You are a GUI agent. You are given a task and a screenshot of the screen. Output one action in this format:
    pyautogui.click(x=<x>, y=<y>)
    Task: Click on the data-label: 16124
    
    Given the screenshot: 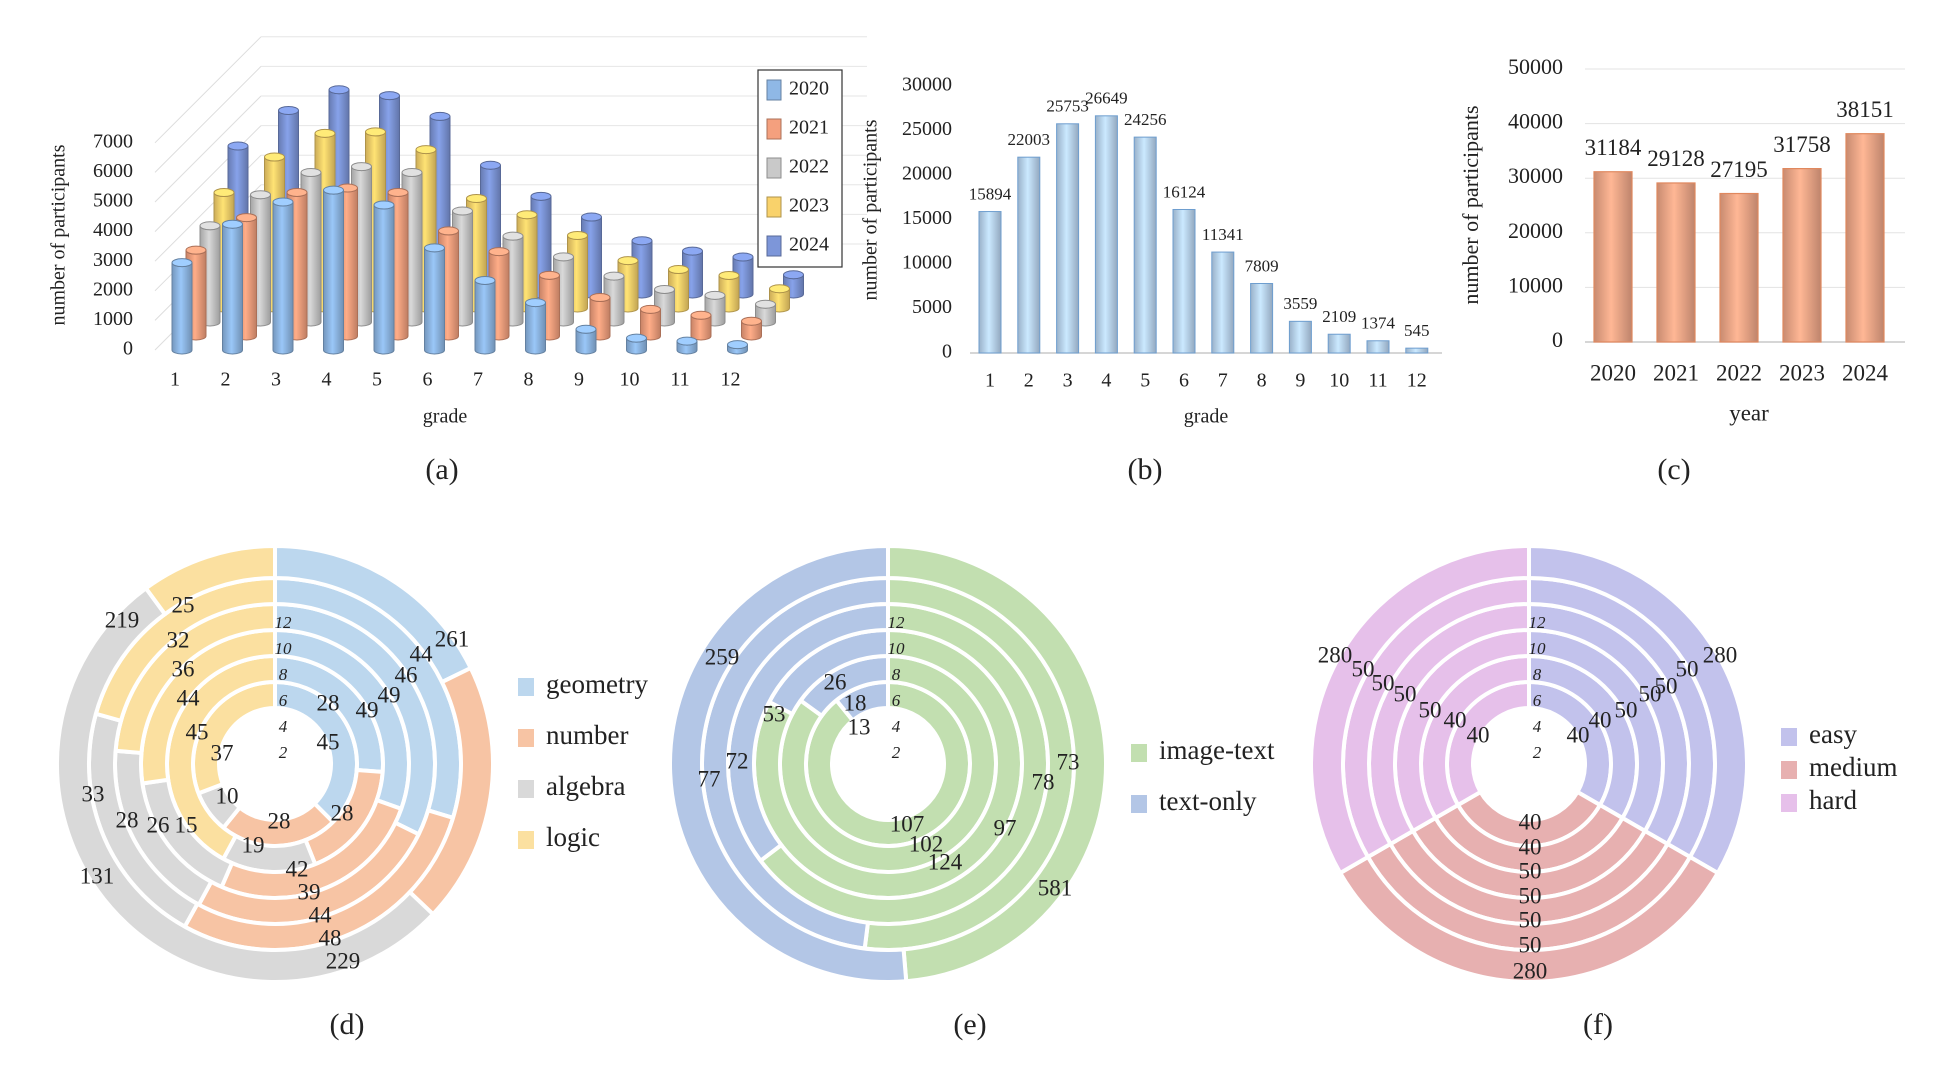 What is the action you would take?
    pyautogui.click(x=1184, y=191)
    